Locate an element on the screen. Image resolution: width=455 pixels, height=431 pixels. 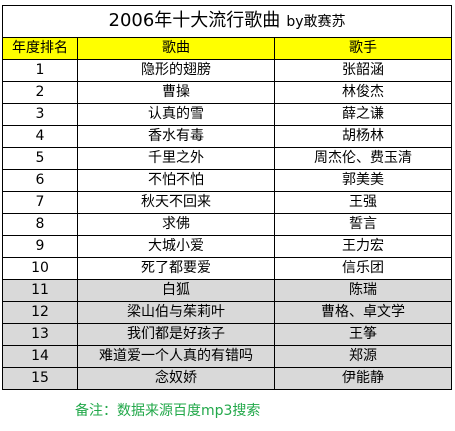
artist-cell: 王强 is located at coordinates (363, 202).